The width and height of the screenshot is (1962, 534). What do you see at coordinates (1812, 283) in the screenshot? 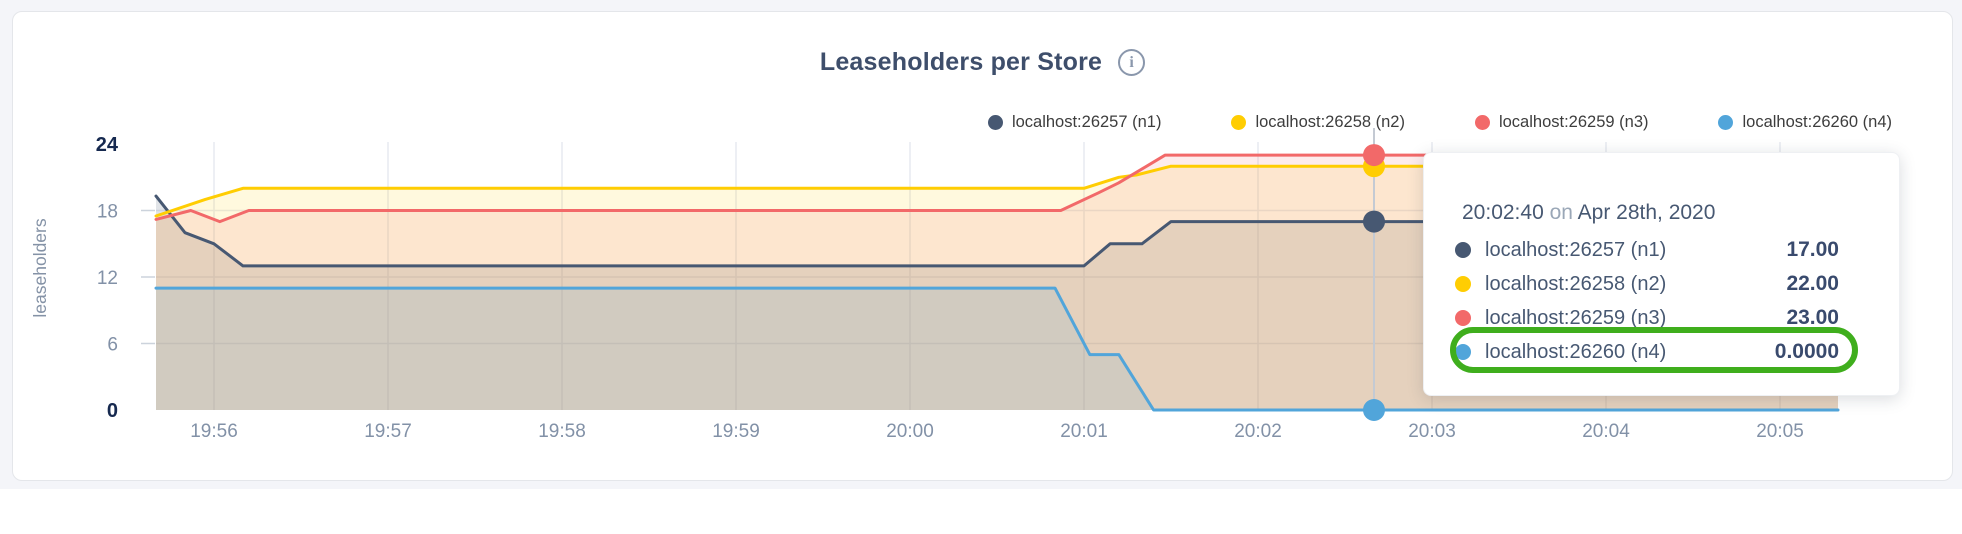
I see `tooltip-series-value: 22.00` at bounding box center [1812, 283].